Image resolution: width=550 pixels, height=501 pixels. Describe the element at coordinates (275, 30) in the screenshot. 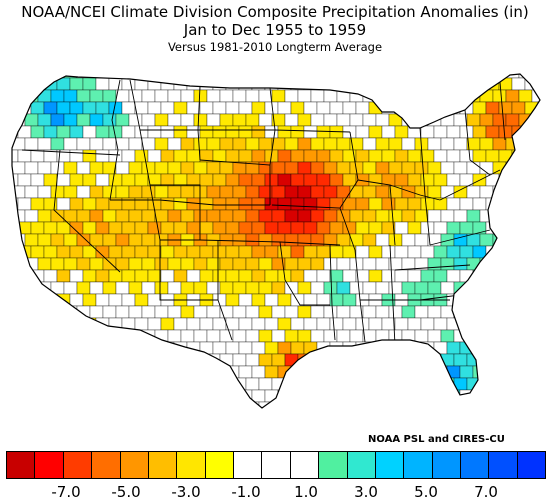

I see `map-period: Jan to Dec 1955 to 1959` at that location.